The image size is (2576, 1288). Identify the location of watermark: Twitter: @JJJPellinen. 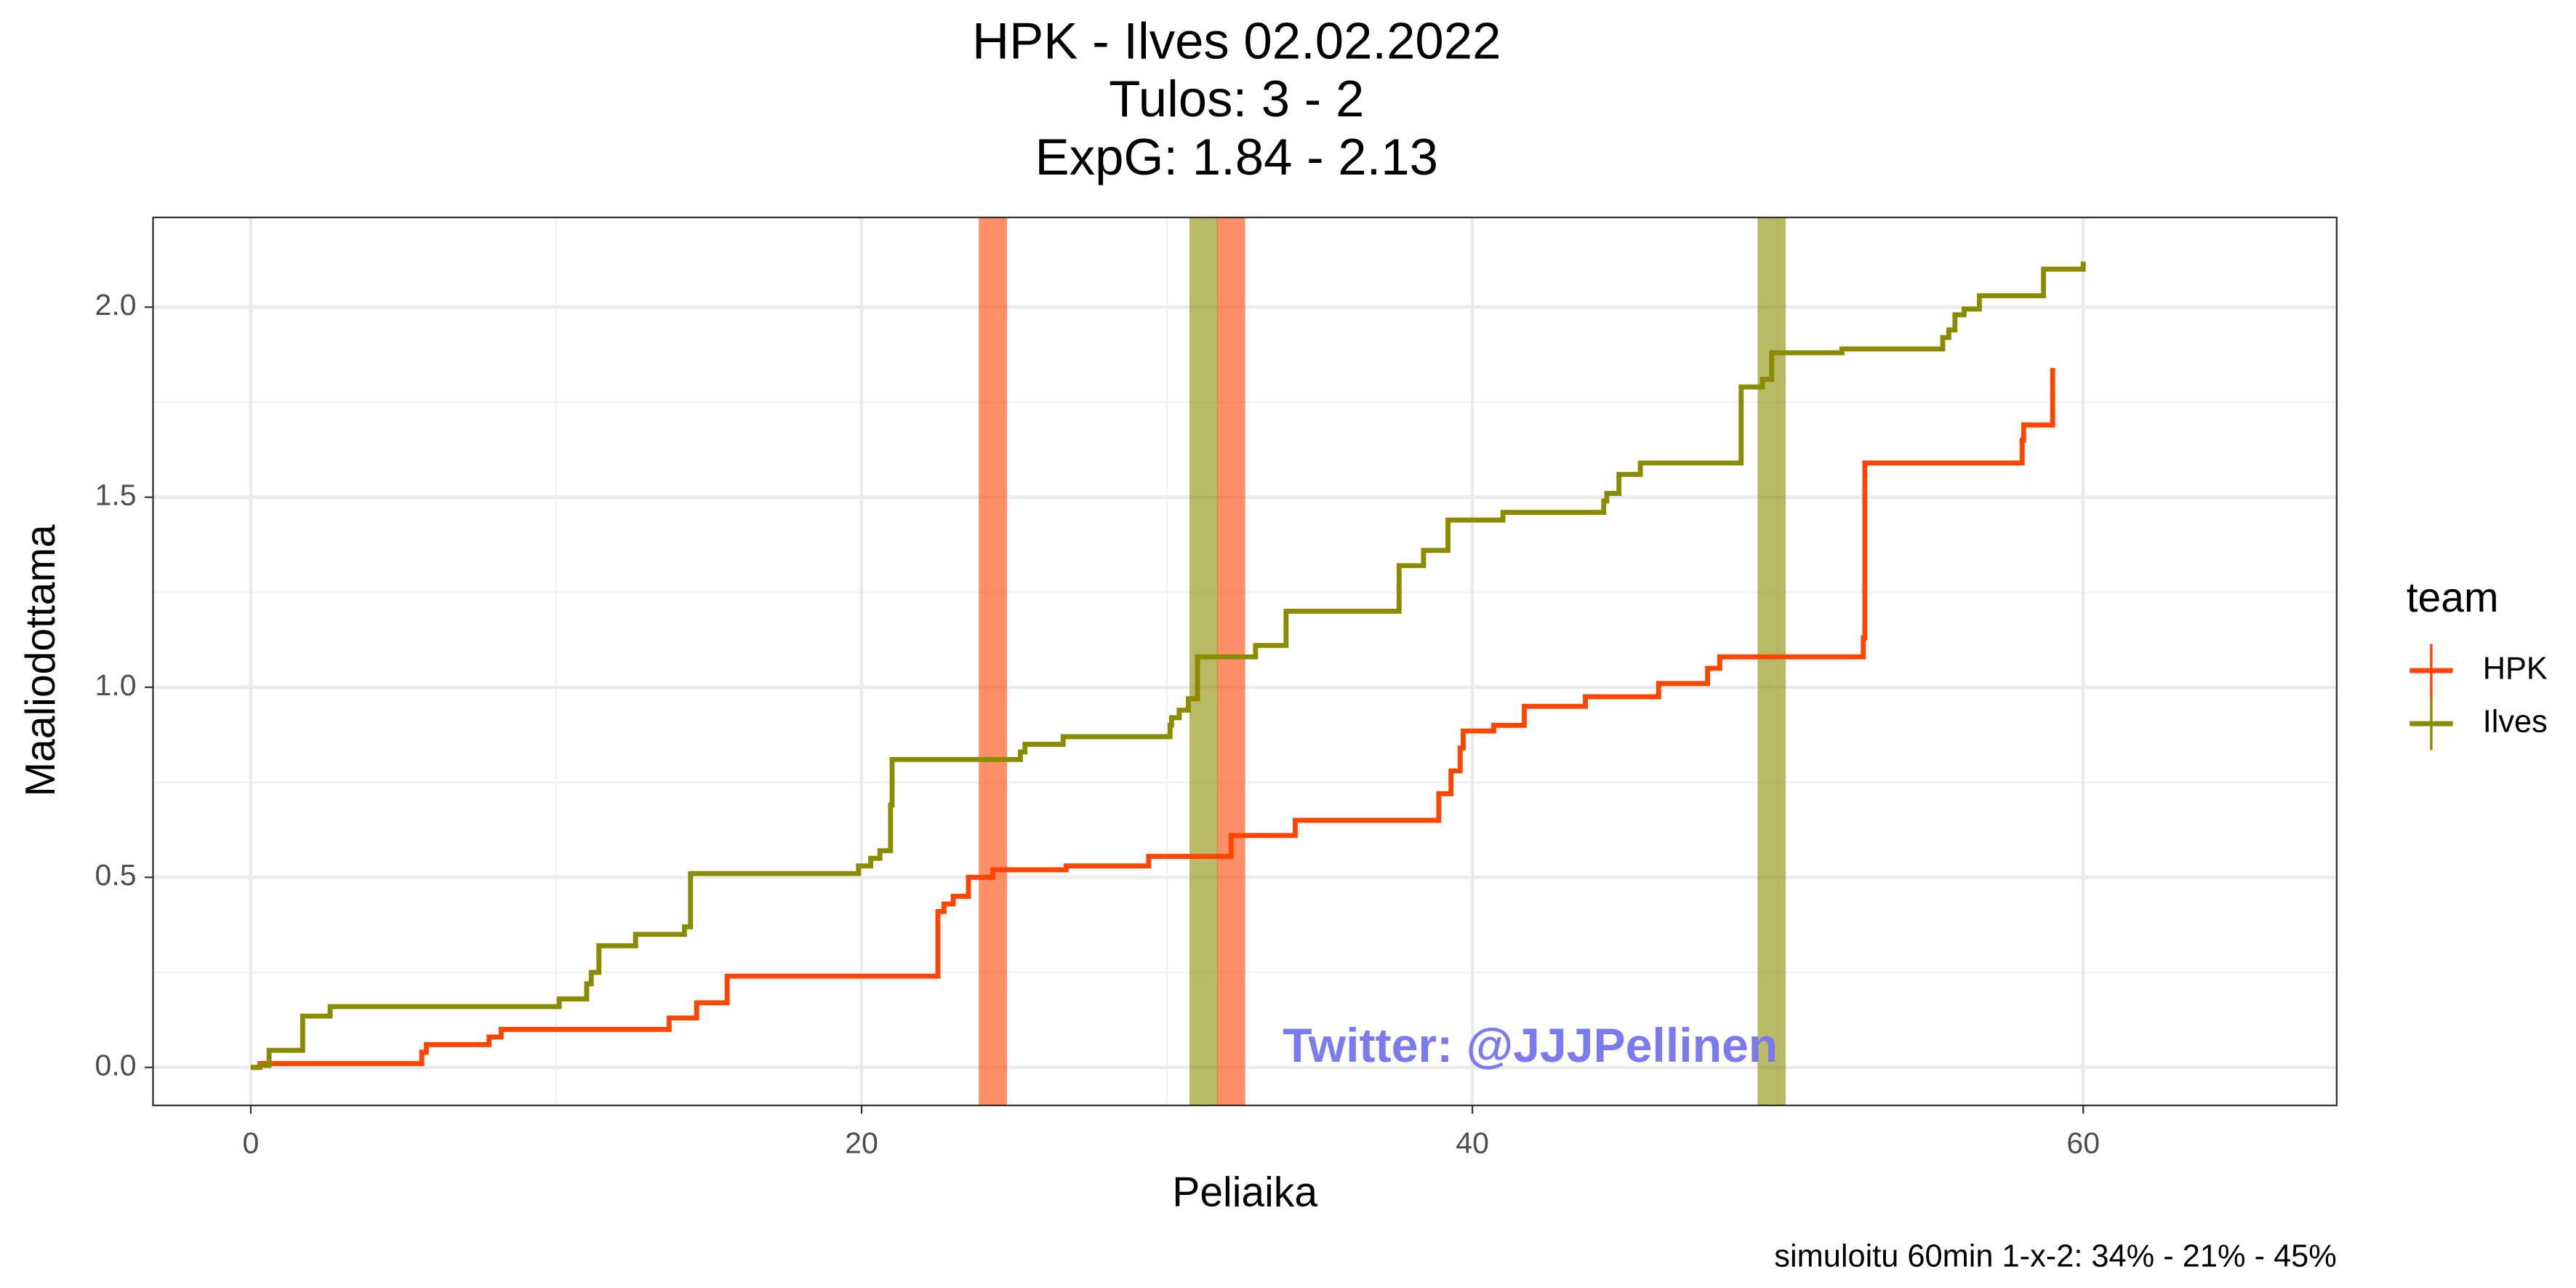
(1530, 1046).